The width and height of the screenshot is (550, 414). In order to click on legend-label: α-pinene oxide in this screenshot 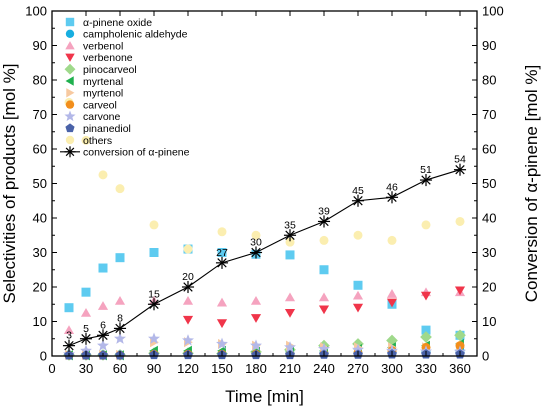, I will do `click(117, 23)`.